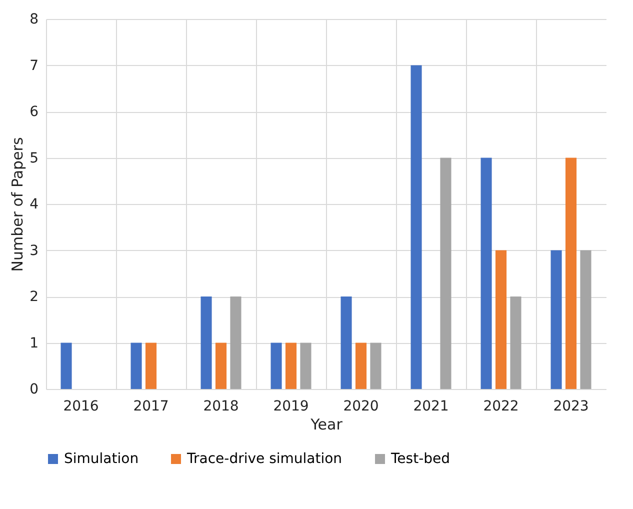 The image size is (633, 509). What do you see at coordinates (571, 406) in the screenshot?
I see `x-tick-label: 2023` at bounding box center [571, 406].